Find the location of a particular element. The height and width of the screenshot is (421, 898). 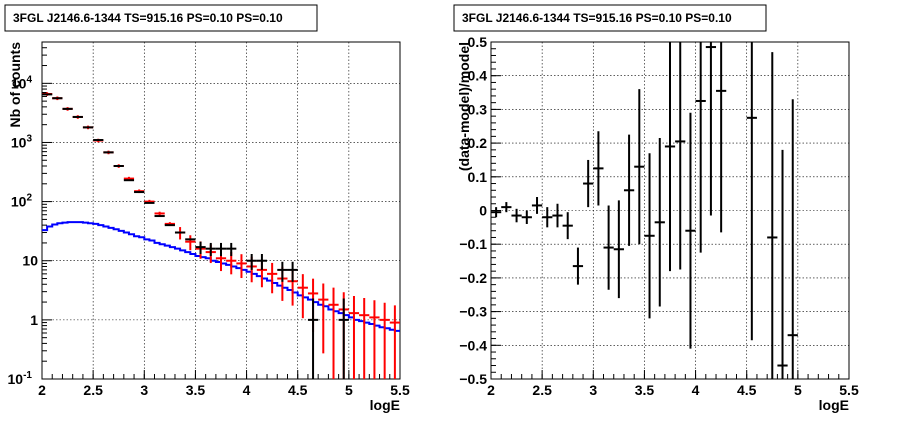

residual-x-tick-label: 2.5 is located at coordinates (542, 390).